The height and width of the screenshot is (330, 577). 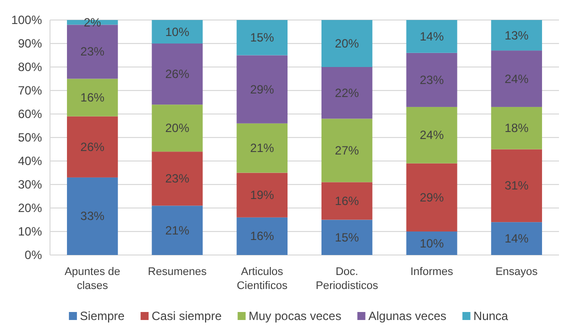 I want to click on y-tick-label: 50%, so click(x=30, y=137).